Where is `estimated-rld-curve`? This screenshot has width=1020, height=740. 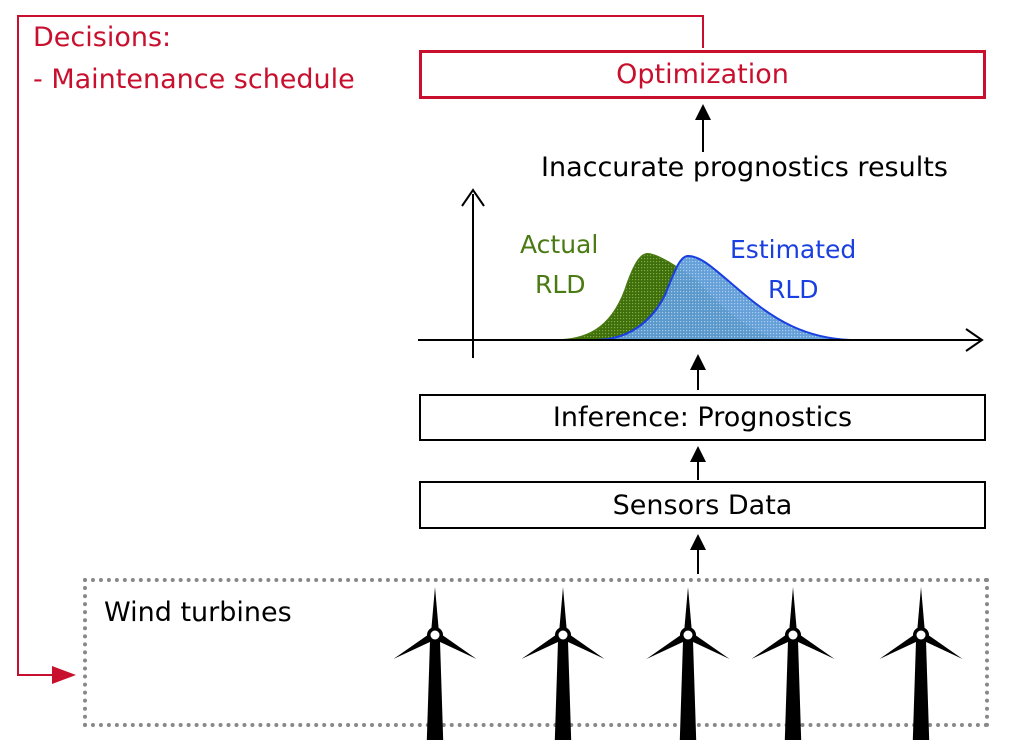
estimated-rld-curve is located at coordinates (722, 297).